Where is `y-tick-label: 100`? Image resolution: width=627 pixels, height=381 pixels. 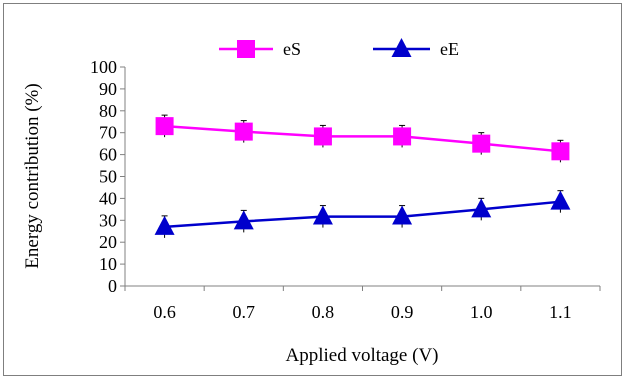
y-tick-label: 100 is located at coordinates (103, 67).